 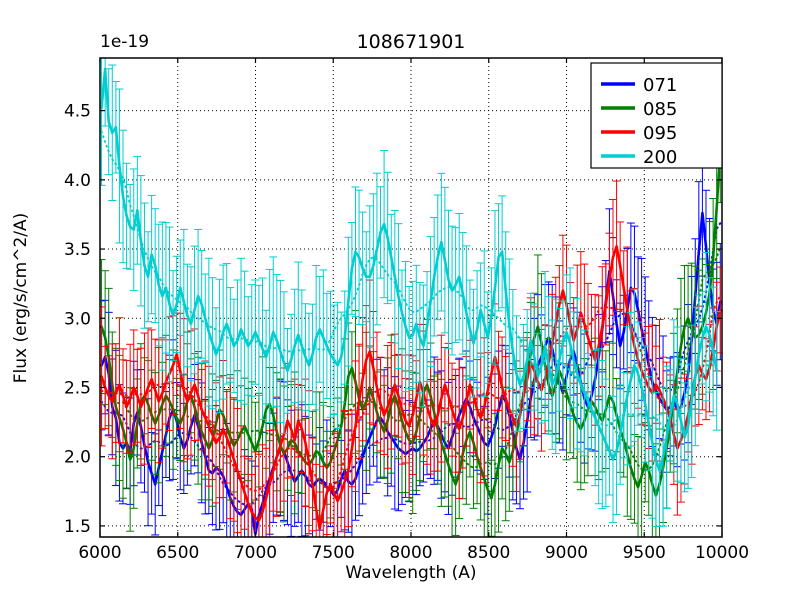 What do you see at coordinates (77, 388) in the screenshot?
I see `y-tick-label: 2.5` at bounding box center [77, 388].